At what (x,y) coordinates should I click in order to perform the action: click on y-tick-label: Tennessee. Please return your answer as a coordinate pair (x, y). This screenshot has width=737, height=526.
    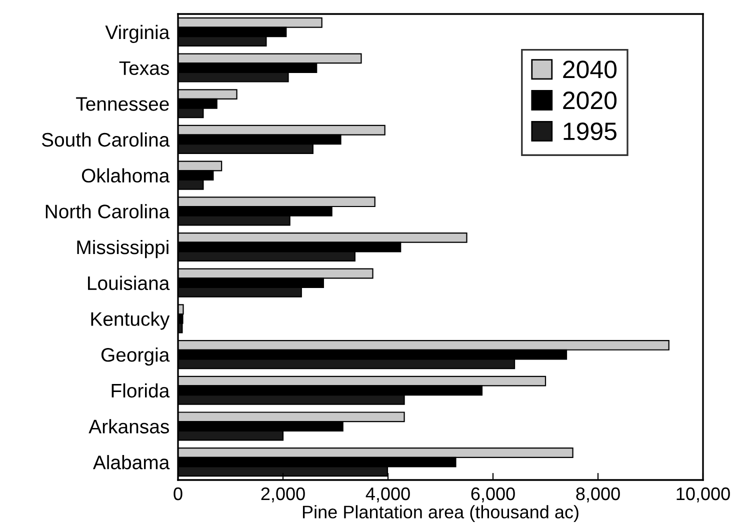
    Looking at the image, I should click on (122, 104).